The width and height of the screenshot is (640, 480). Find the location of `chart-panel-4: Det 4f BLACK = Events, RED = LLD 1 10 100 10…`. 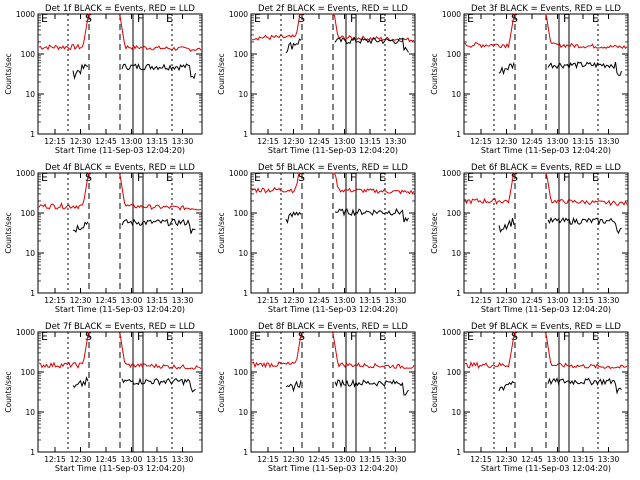

chart-panel-4: Det 4f BLACK = Events, RED = LLD 1 10 100 10… is located at coordinates (103, 238).